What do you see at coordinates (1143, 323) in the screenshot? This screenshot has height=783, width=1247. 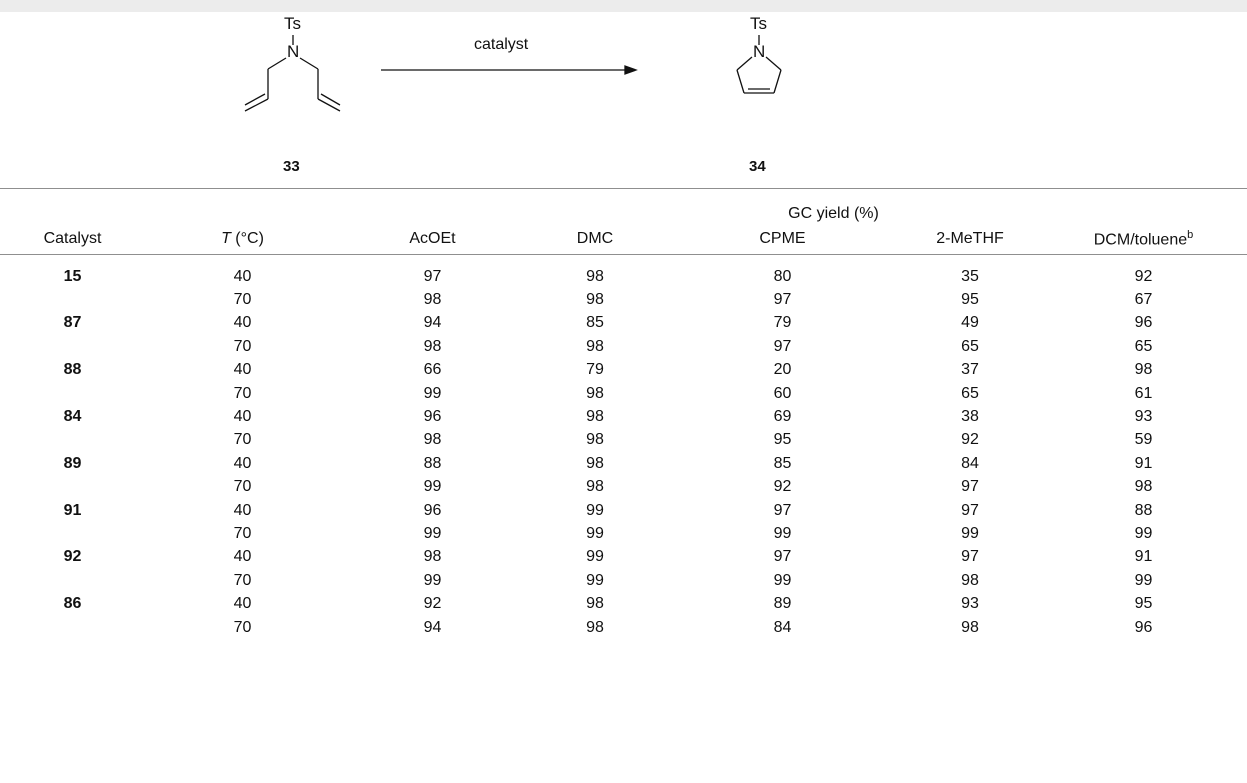 I see `dcm-toluene-yield-cell: 96` at bounding box center [1143, 323].